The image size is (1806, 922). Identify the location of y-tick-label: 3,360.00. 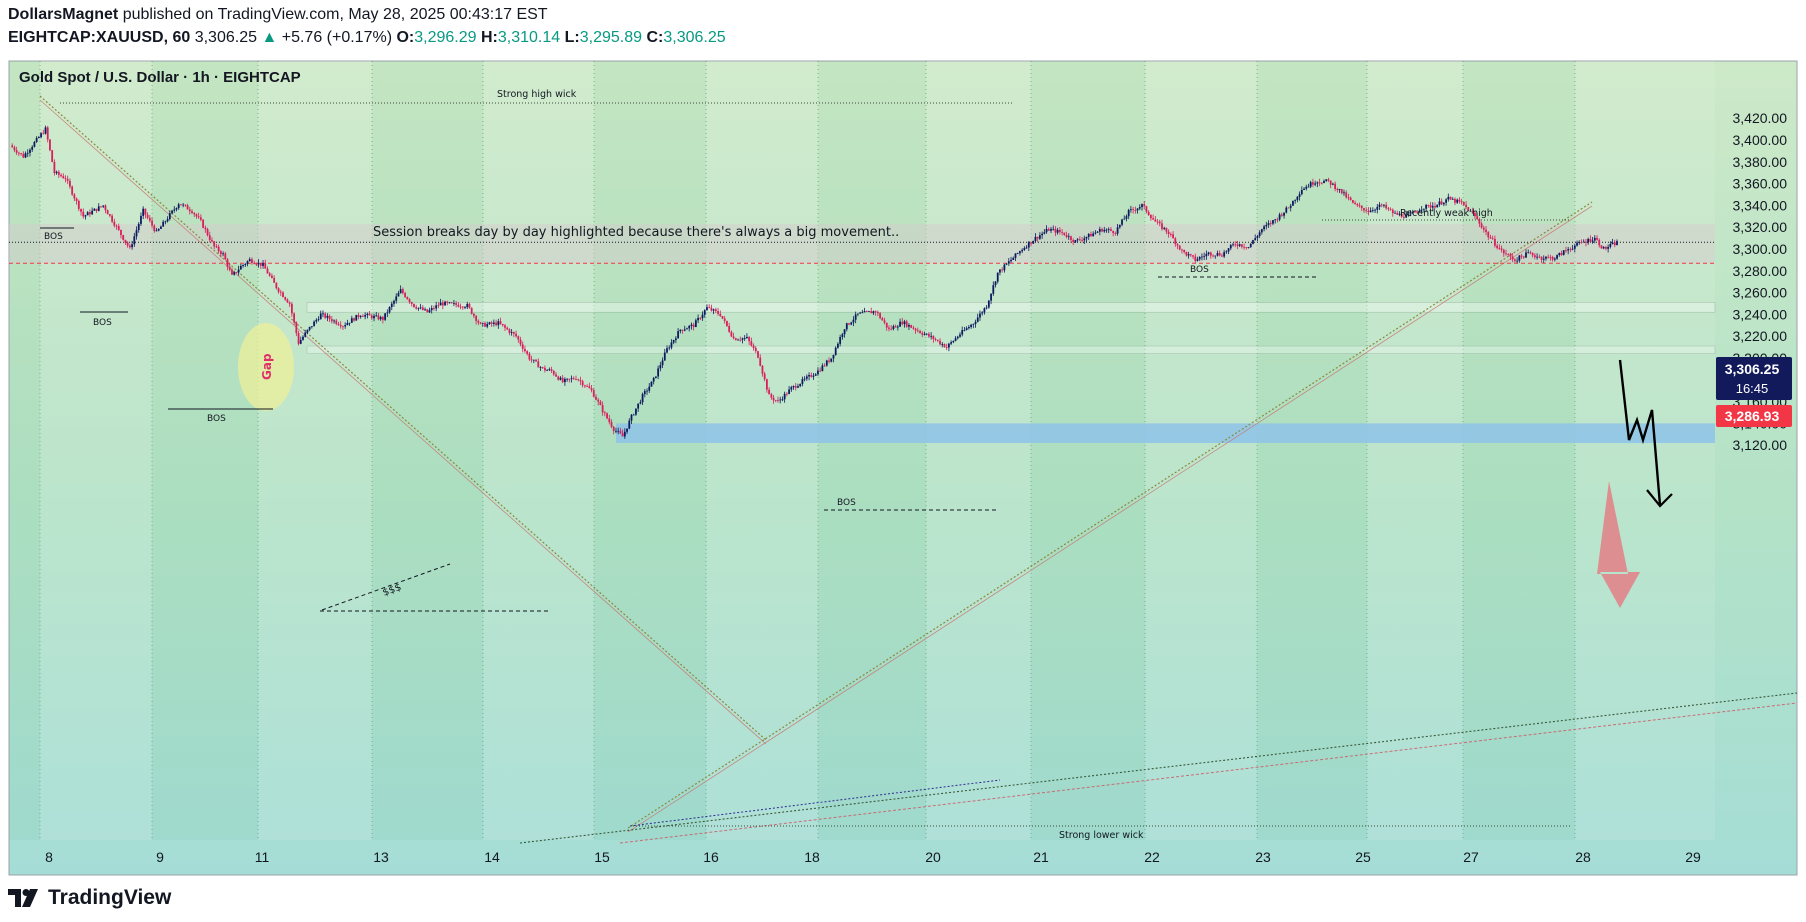
(1760, 184).